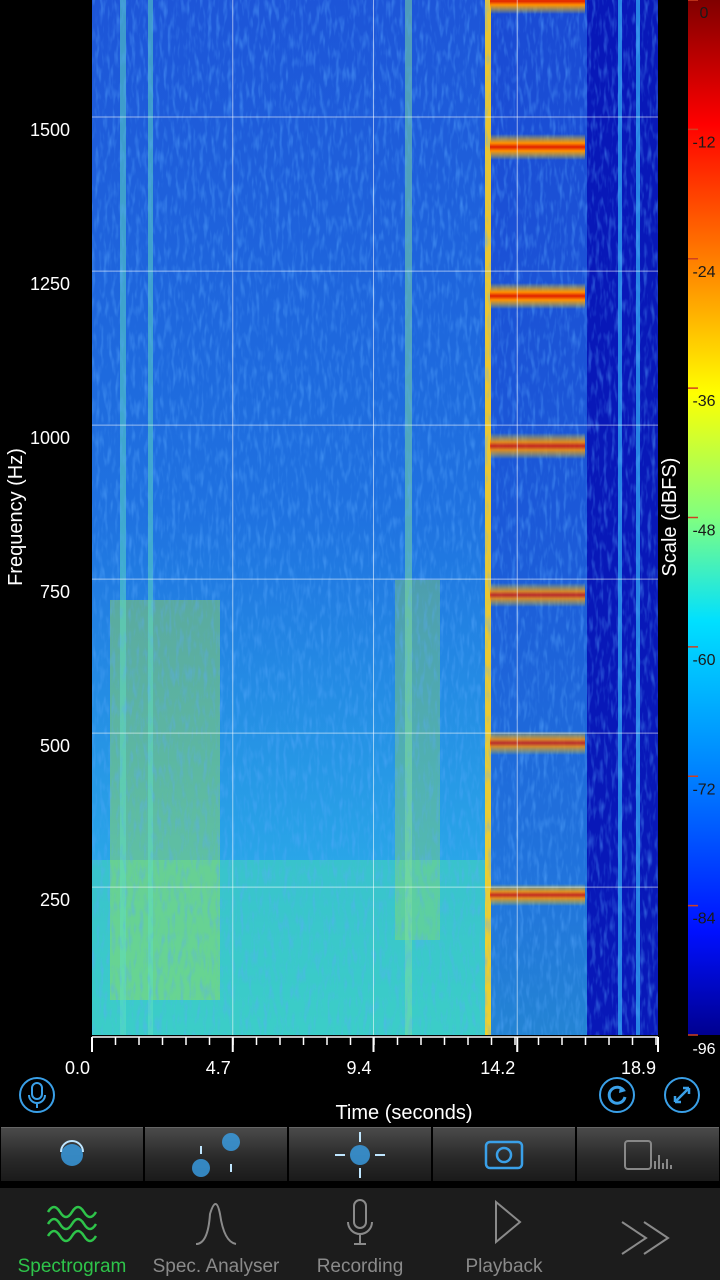 The width and height of the screenshot is (720, 1280). Describe the element at coordinates (703, 789) in the screenshot. I see `colorbar-tick-label: -72` at that location.